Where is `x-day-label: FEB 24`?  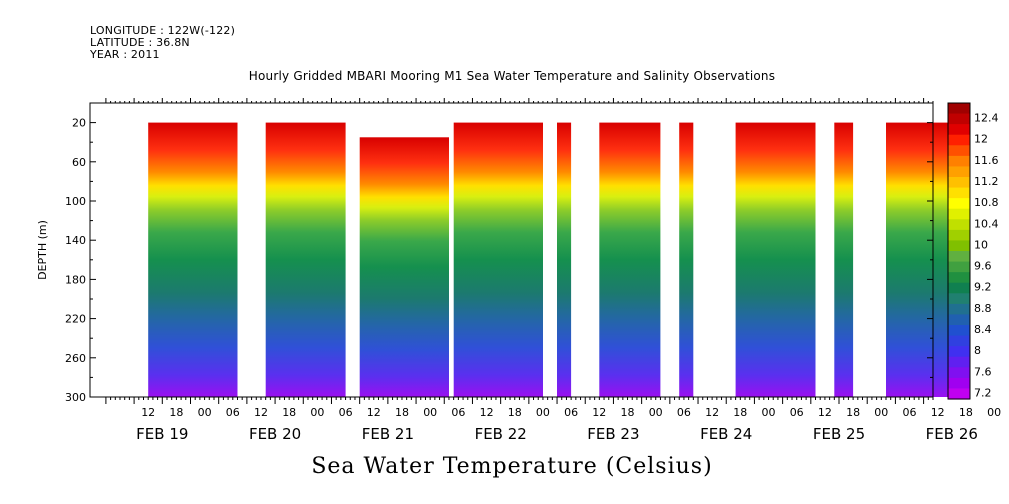 x-day-label: FEB 24 is located at coordinates (726, 434).